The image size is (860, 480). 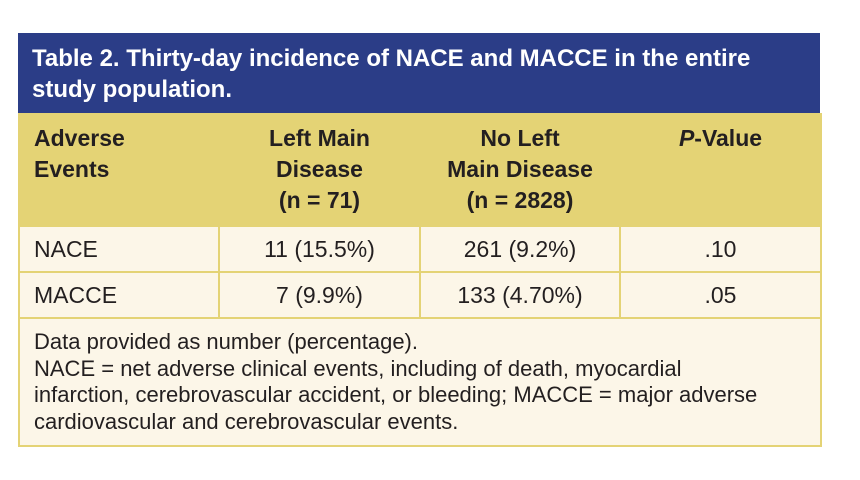 I want to click on header-line: Main Disease, so click(x=520, y=169).